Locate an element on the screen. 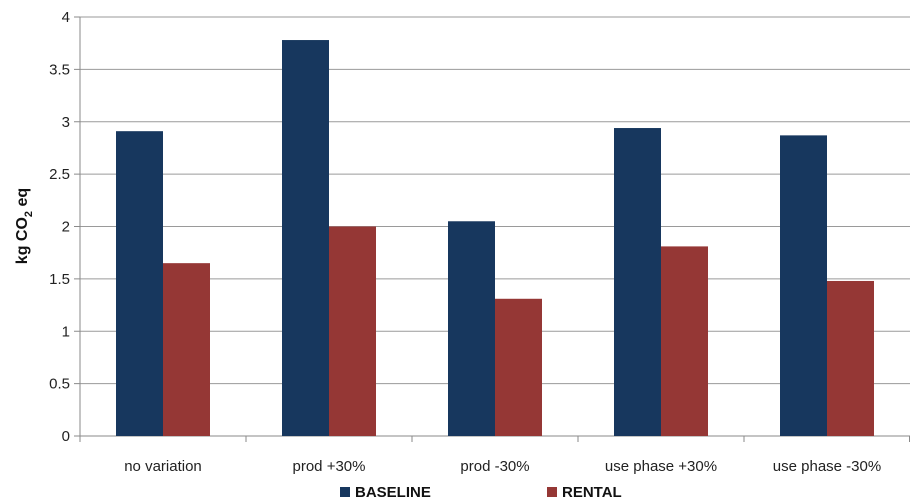 Image resolution: width=910 pixels, height=502 pixels. x-category-label: prod -30% is located at coordinates (494, 466).